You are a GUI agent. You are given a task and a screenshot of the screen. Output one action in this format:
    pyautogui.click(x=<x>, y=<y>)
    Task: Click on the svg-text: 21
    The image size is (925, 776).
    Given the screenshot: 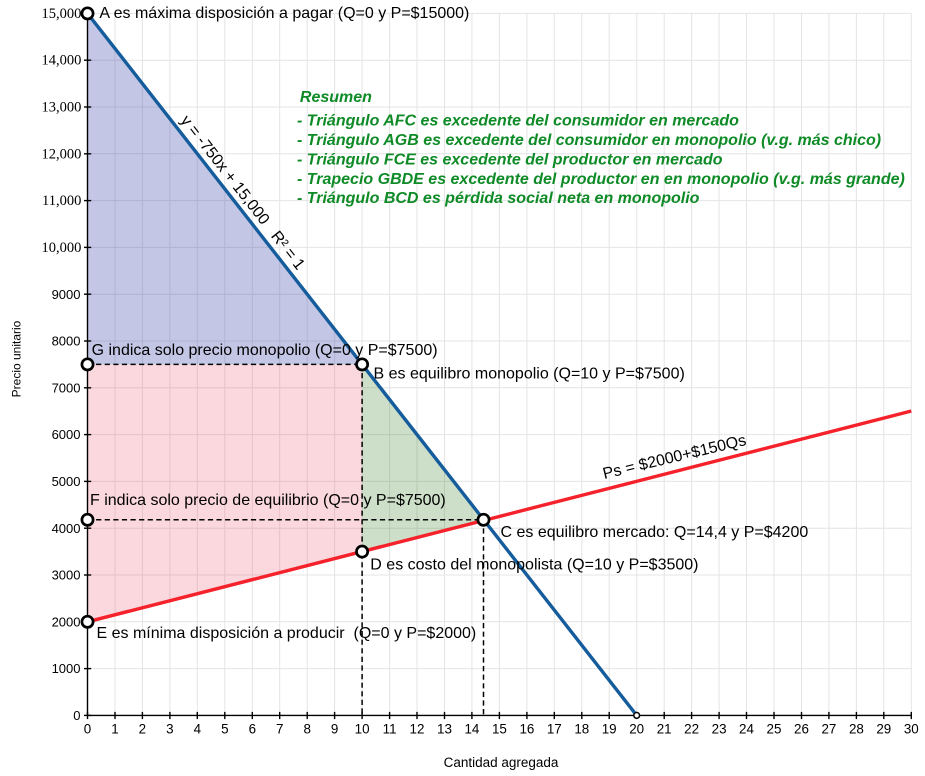 What is the action you would take?
    pyautogui.click(x=664, y=729)
    